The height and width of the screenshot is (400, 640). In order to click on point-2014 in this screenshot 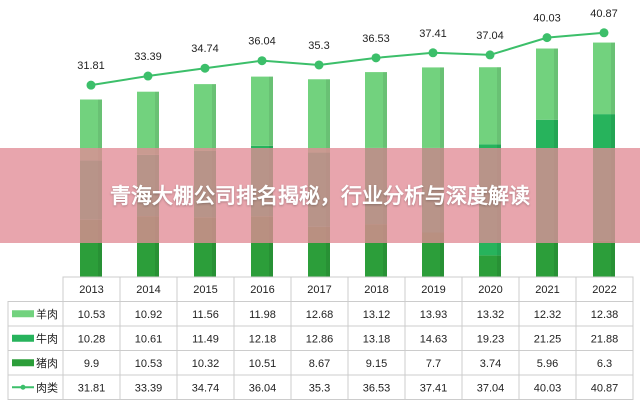, I will do `click(148, 76)`.